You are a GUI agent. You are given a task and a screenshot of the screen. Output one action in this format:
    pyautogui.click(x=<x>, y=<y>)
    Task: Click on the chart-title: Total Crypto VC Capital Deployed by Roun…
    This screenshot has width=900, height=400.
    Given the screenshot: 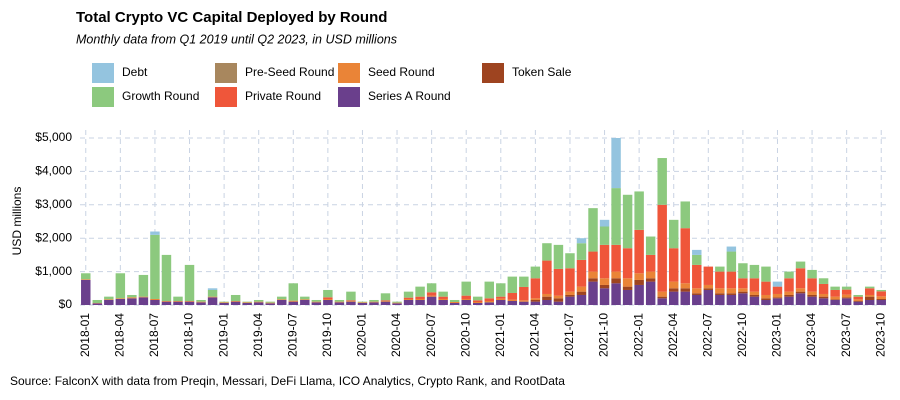 What is the action you would take?
    pyautogui.click(x=231, y=17)
    